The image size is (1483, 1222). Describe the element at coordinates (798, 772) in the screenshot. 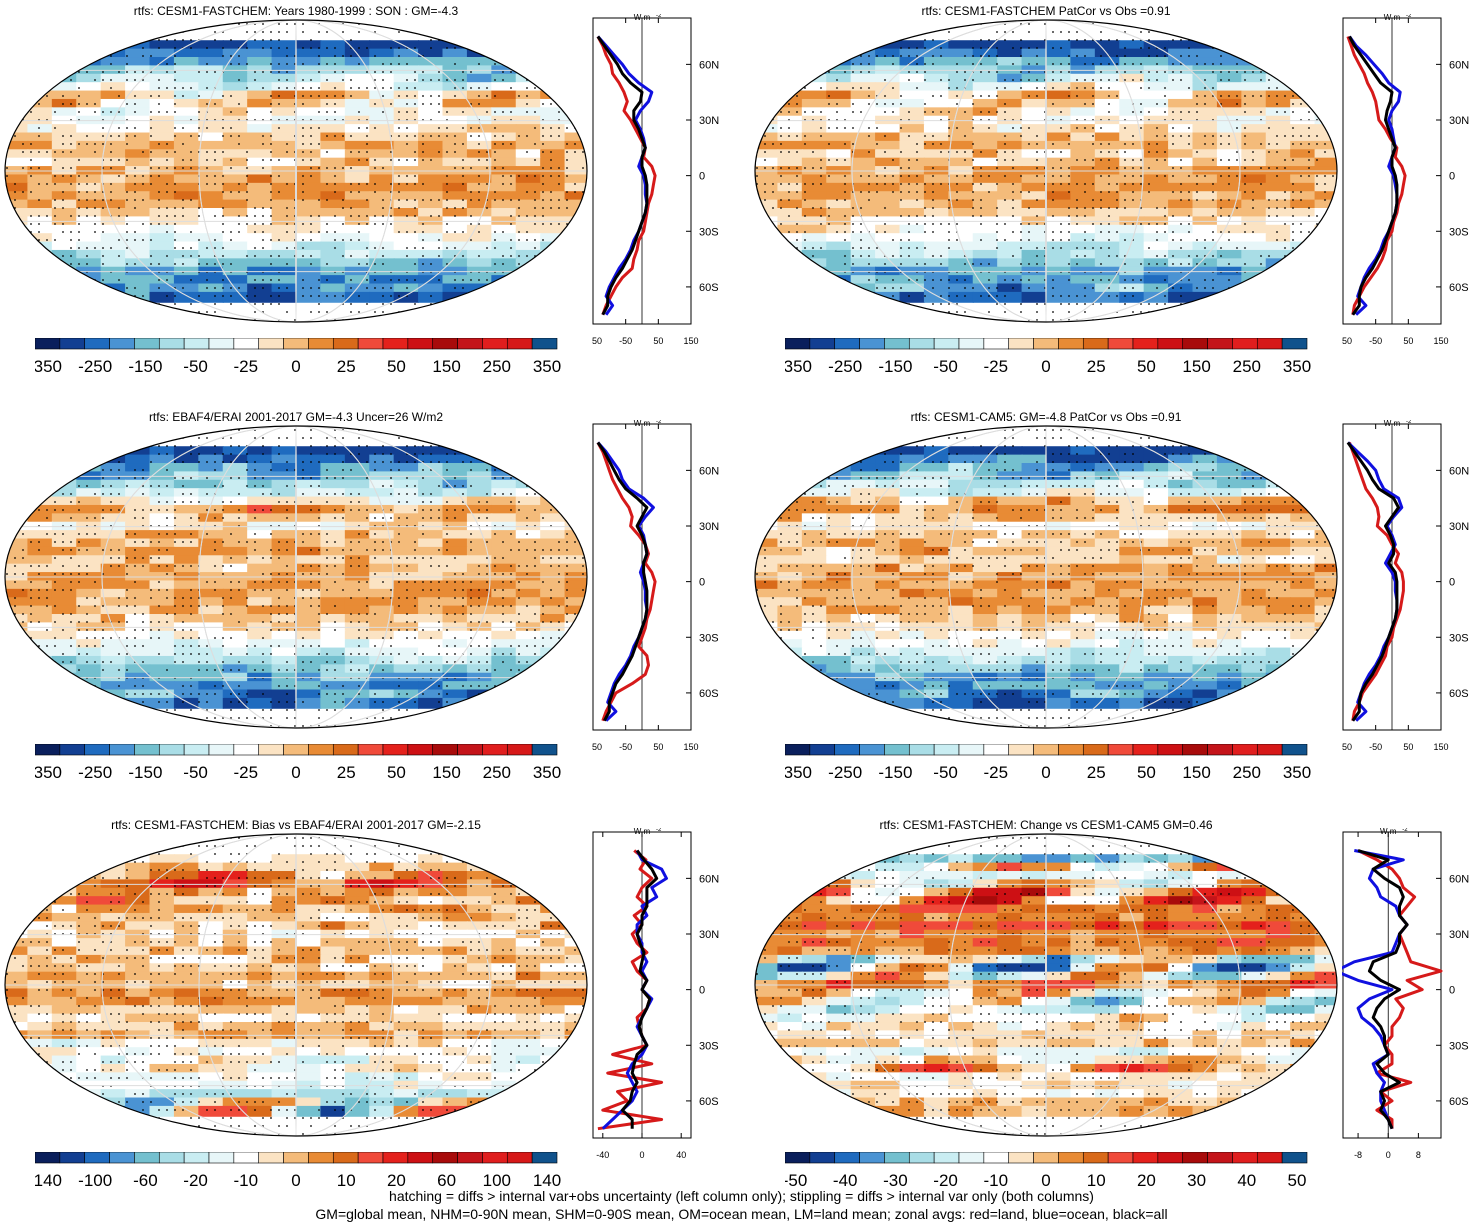

I see `colorbar-label: -350` at that location.